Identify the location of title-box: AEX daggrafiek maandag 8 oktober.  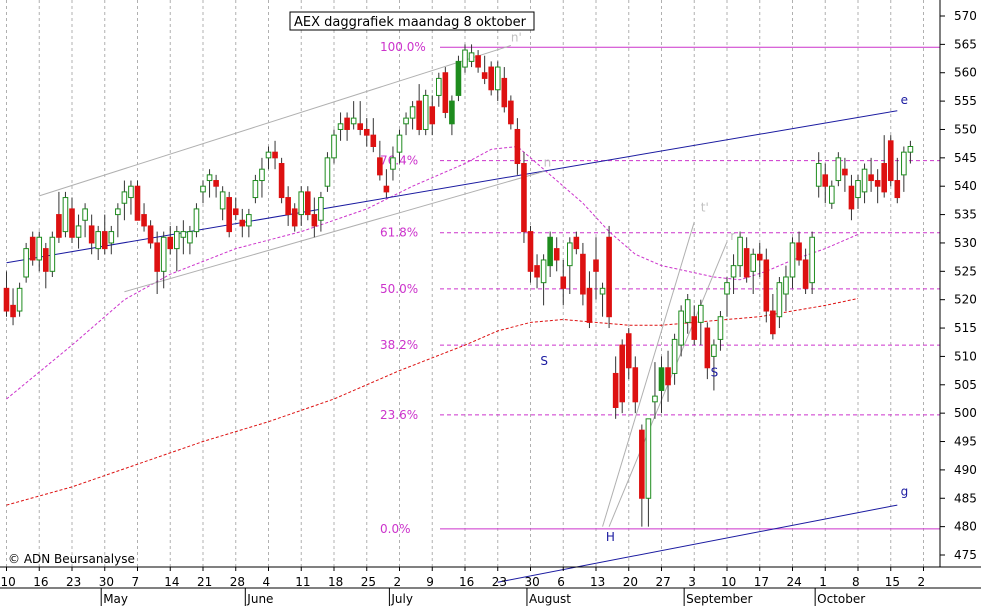
(412, 21).